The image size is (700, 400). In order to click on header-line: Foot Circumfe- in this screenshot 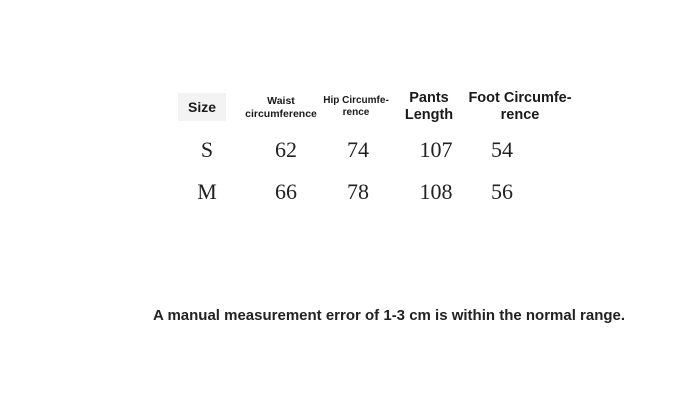, I will do `click(520, 98)`.